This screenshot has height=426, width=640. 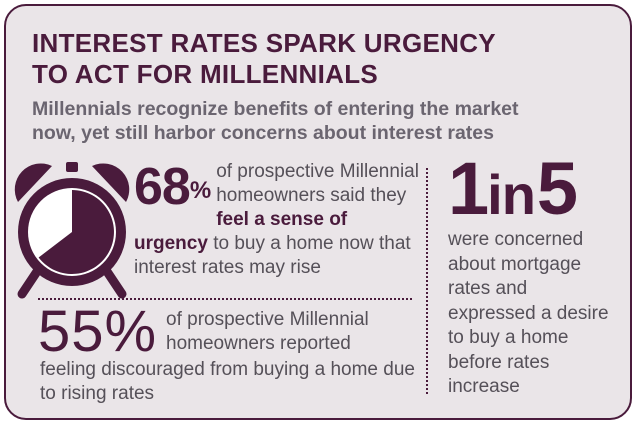 I want to click on title-line-1: INTEREST RATES SPARK URGENCY, so click(x=264, y=43).